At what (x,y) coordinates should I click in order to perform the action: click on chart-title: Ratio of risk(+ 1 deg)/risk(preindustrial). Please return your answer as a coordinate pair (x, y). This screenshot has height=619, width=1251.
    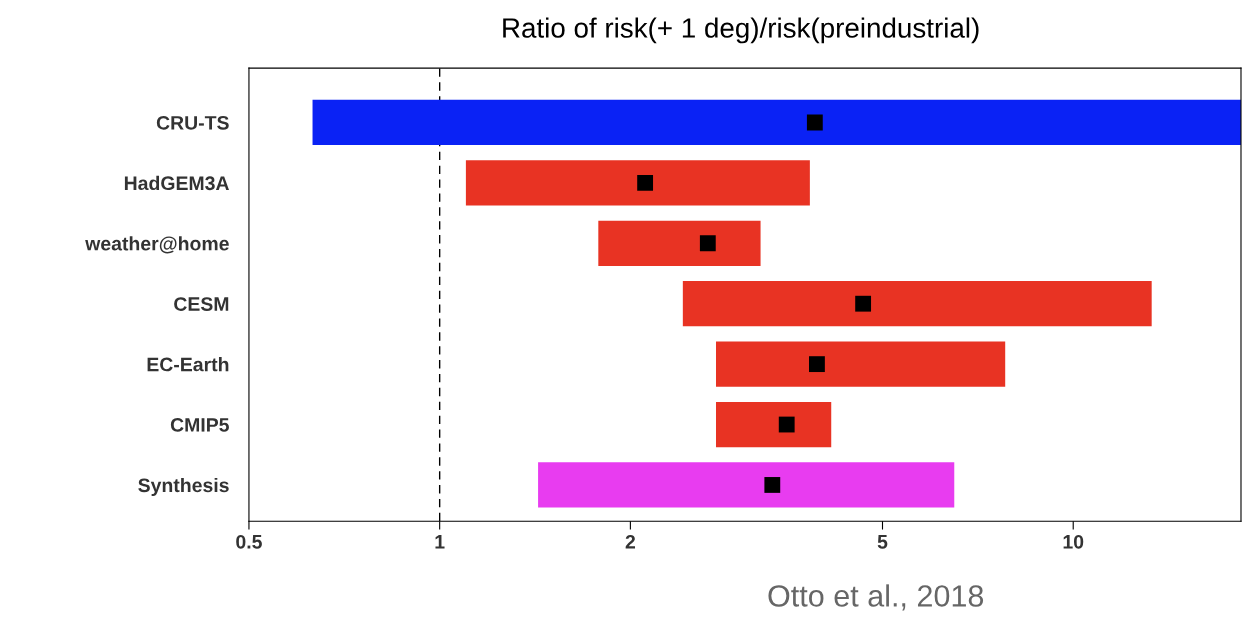
    Looking at the image, I should click on (741, 30).